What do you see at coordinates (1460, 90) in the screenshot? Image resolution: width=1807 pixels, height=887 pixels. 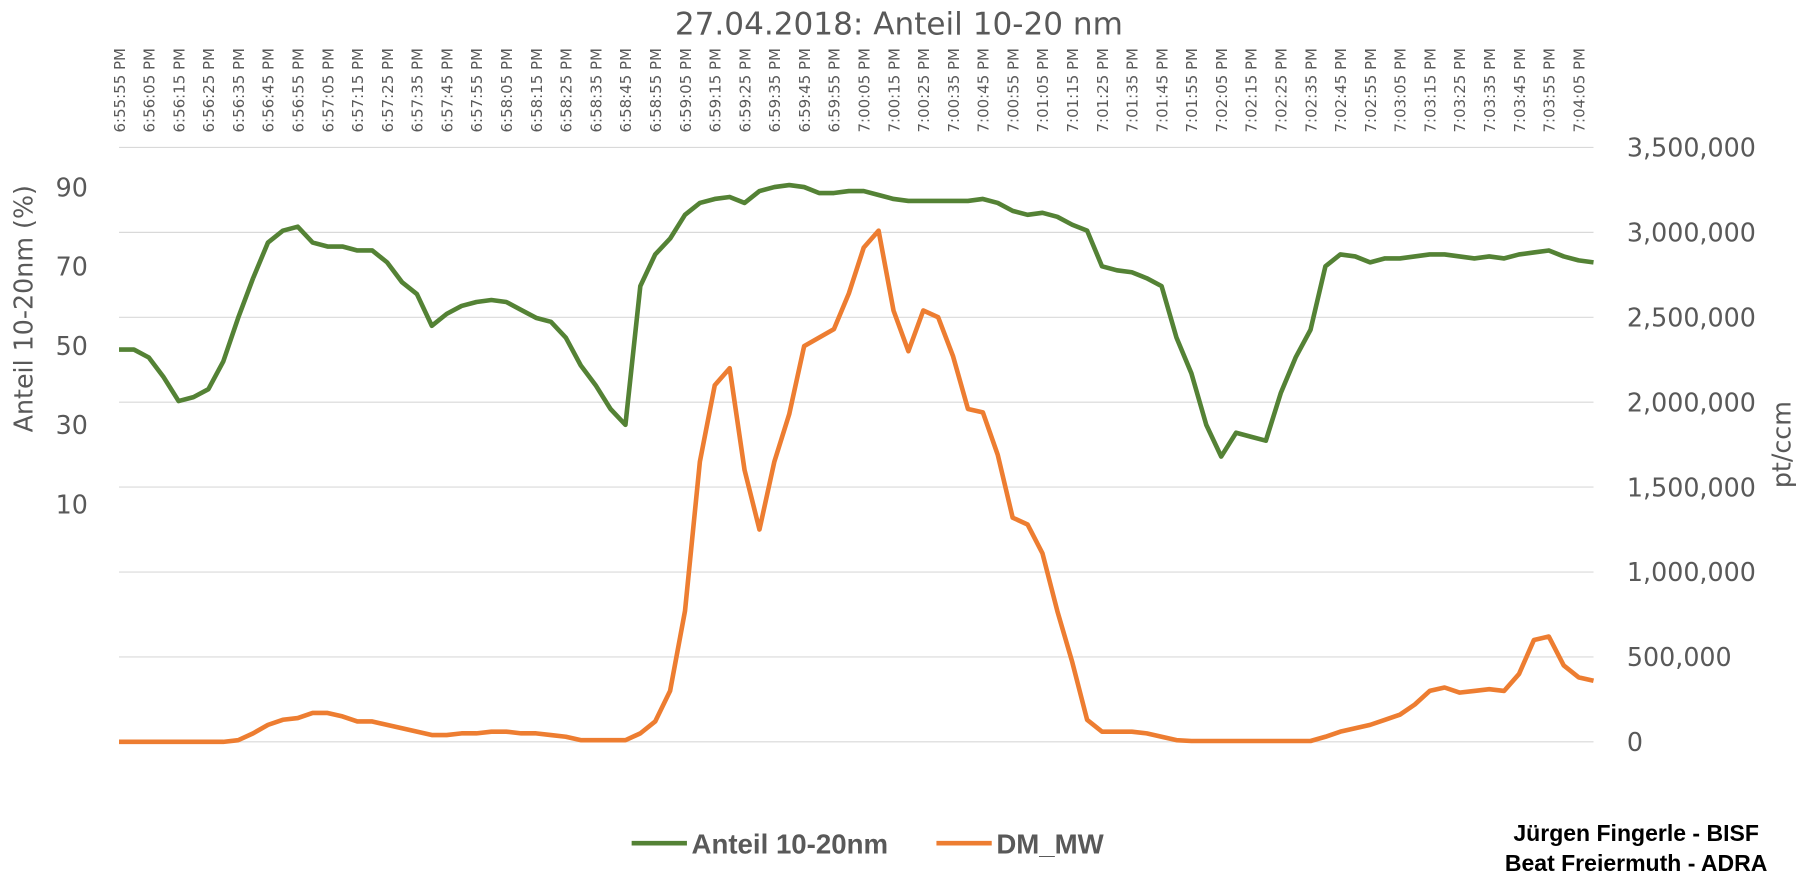 I see `x-tick-label: 7:03:25 PM` at bounding box center [1460, 90].